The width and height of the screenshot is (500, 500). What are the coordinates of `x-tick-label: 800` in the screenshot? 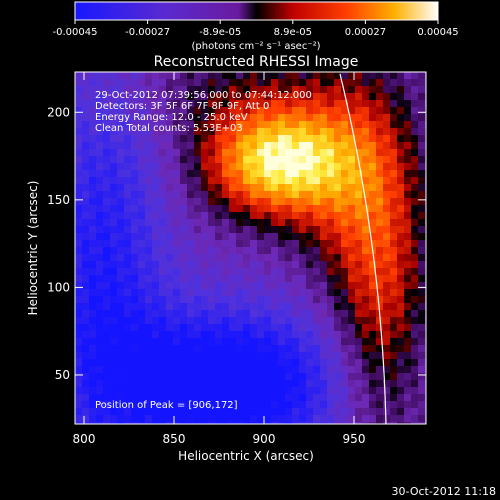 It's located at (84, 439).